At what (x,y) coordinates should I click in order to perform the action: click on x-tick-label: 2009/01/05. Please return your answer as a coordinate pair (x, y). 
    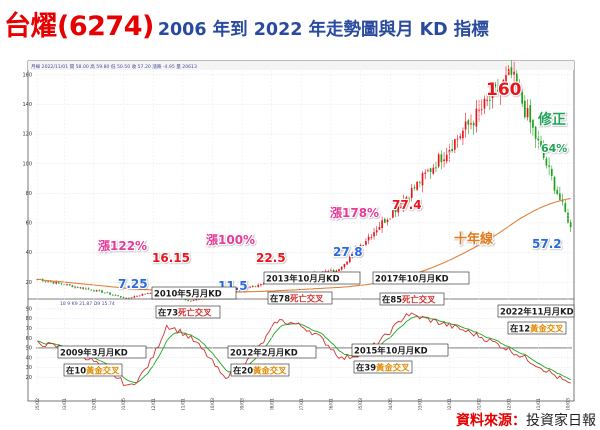
    Looking at the image, I should click on (124, 404).